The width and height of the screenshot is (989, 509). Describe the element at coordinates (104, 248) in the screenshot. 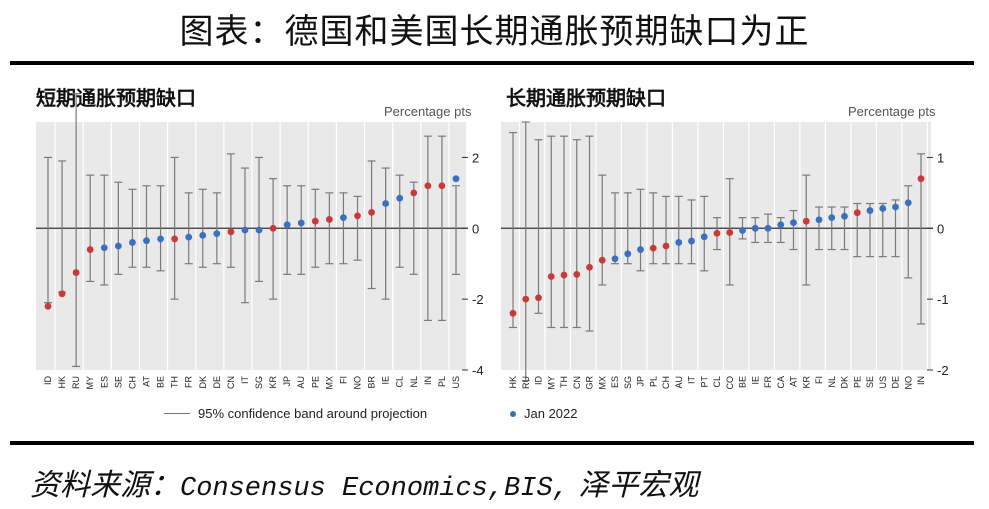

I see `left-point-ES` at that location.